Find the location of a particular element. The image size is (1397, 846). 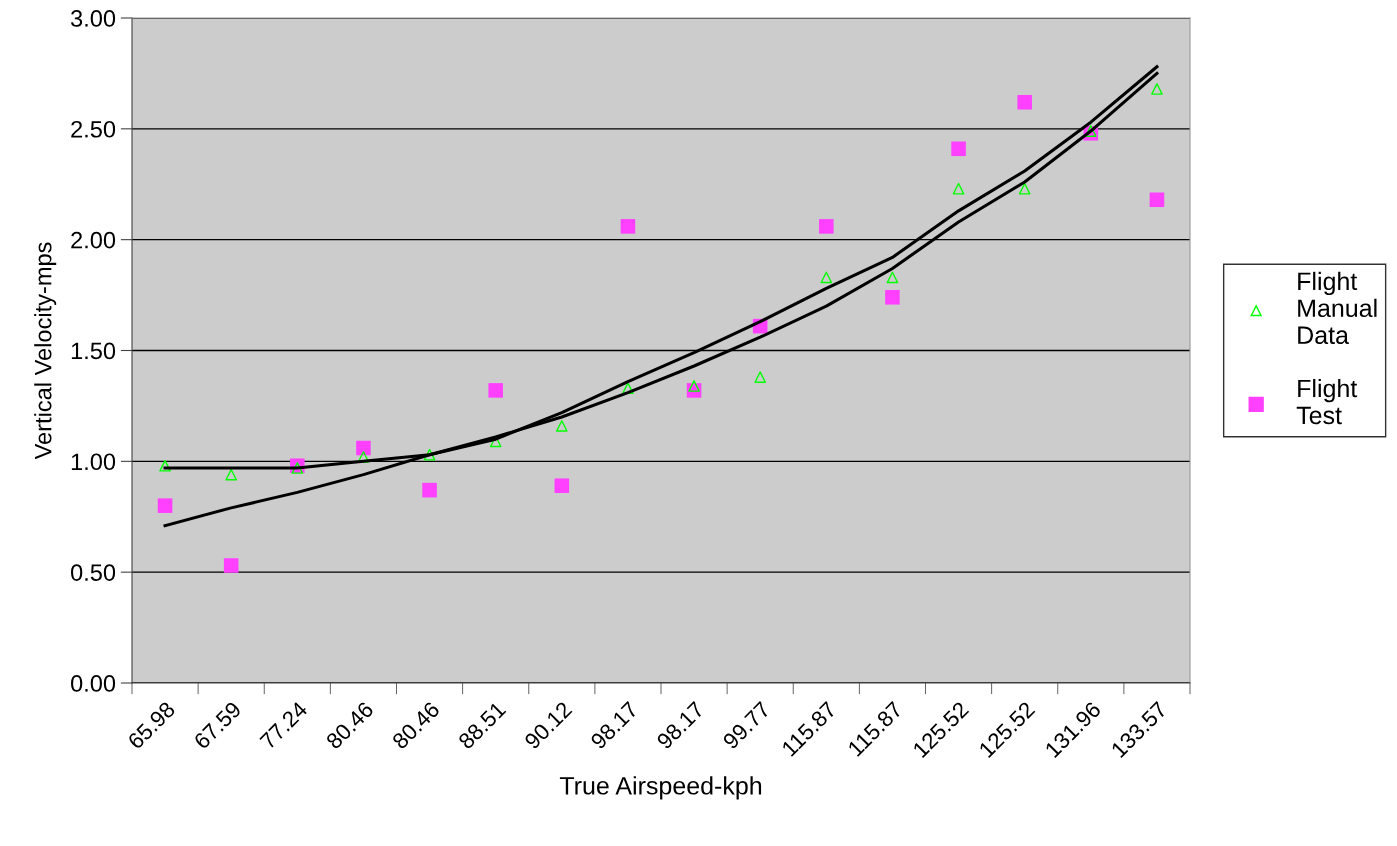

y-tick-label: 0.50 is located at coordinates (93, 572).